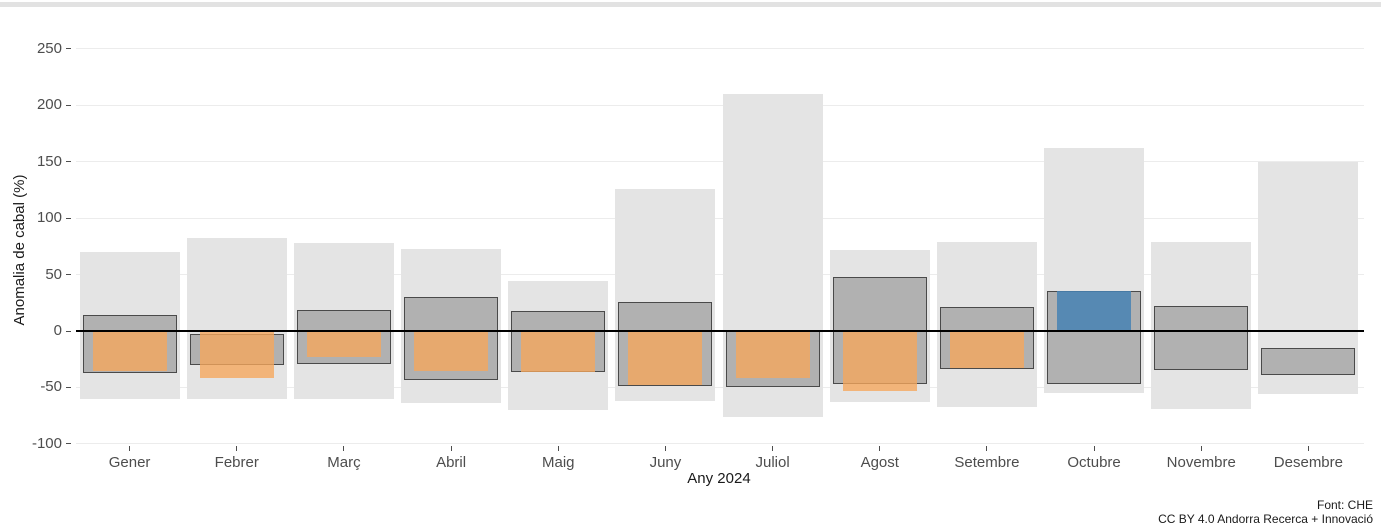  What do you see at coordinates (344, 462) in the screenshot?
I see `x-tick-label: Març` at bounding box center [344, 462].